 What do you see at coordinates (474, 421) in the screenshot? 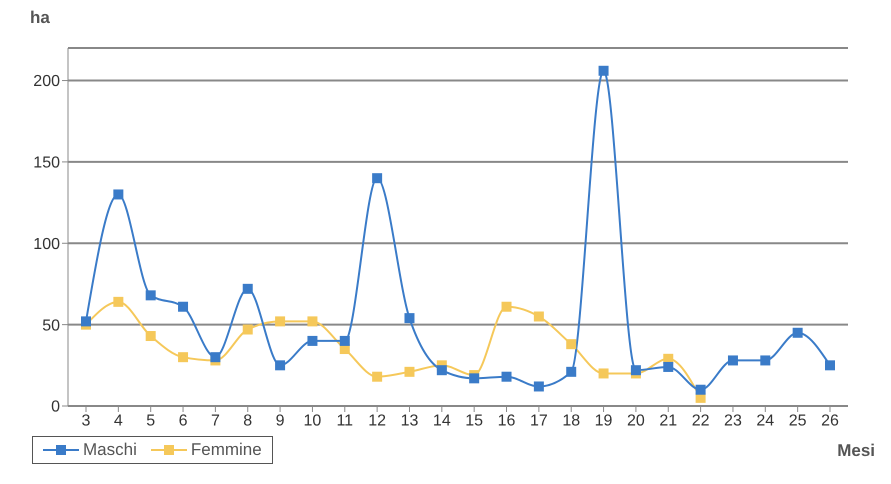
I see `x-tick-label: 15` at bounding box center [474, 421].